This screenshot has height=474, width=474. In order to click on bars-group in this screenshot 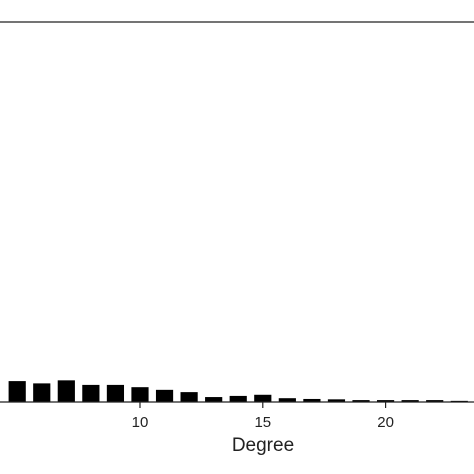, I will do `click(238, 391)`.